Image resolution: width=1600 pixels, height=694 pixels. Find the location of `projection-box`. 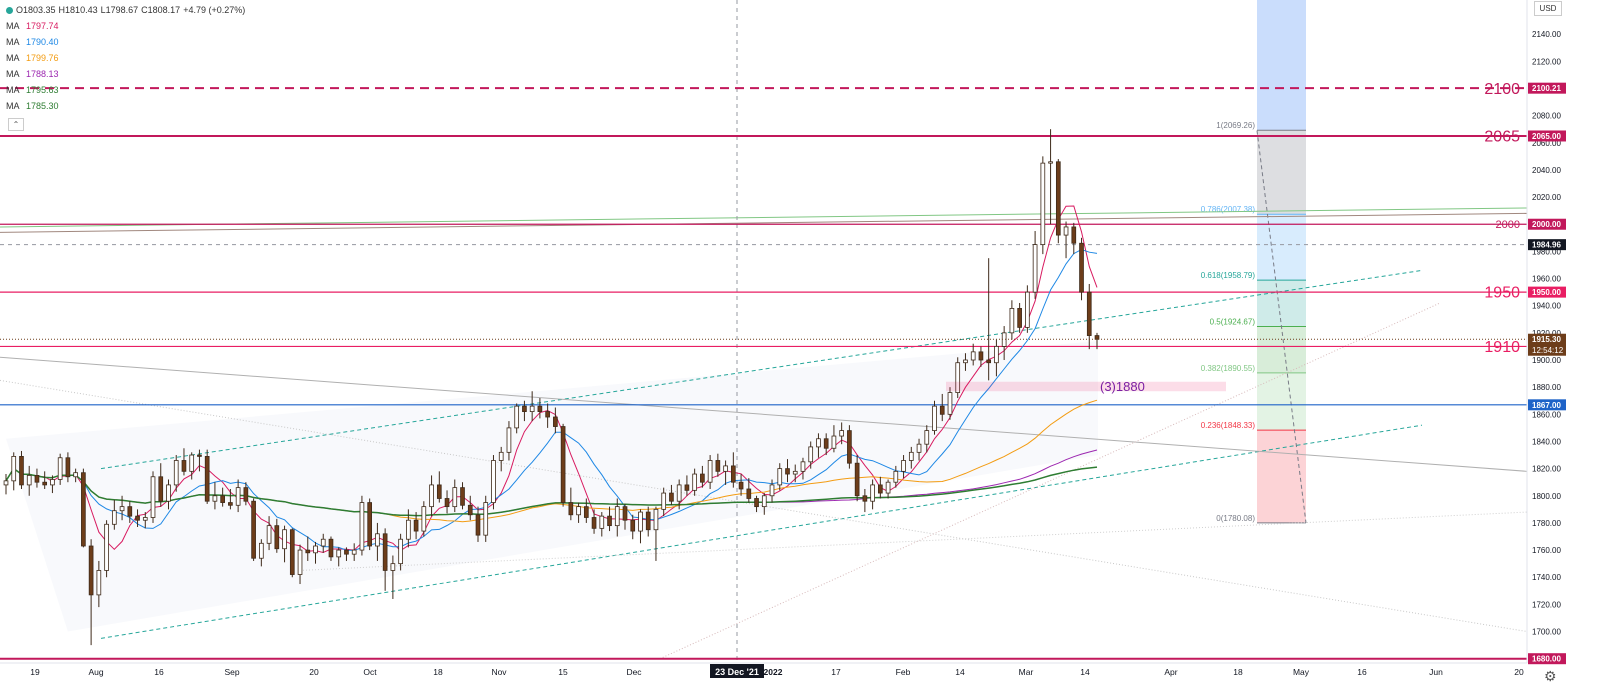

projection-box is located at coordinates (1281, 65).